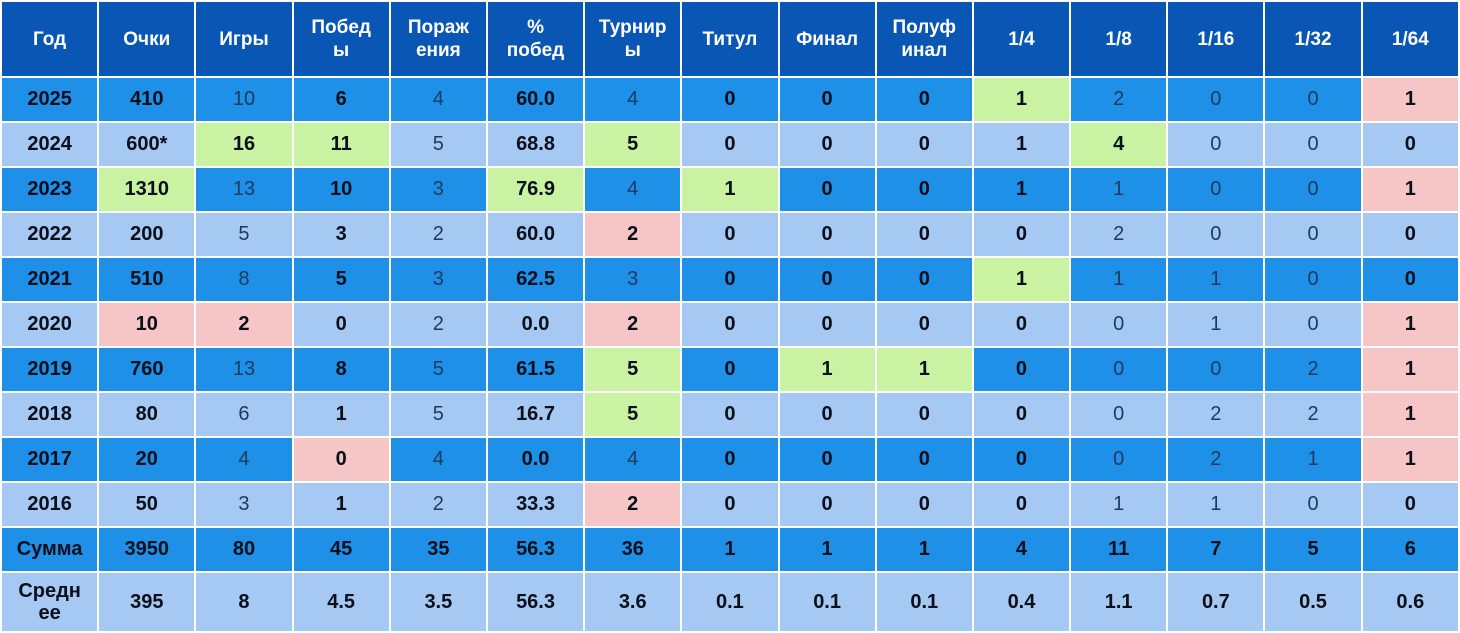 The image size is (1460, 633). I want to click on row-label-cell: 2021, so click(50, 279).